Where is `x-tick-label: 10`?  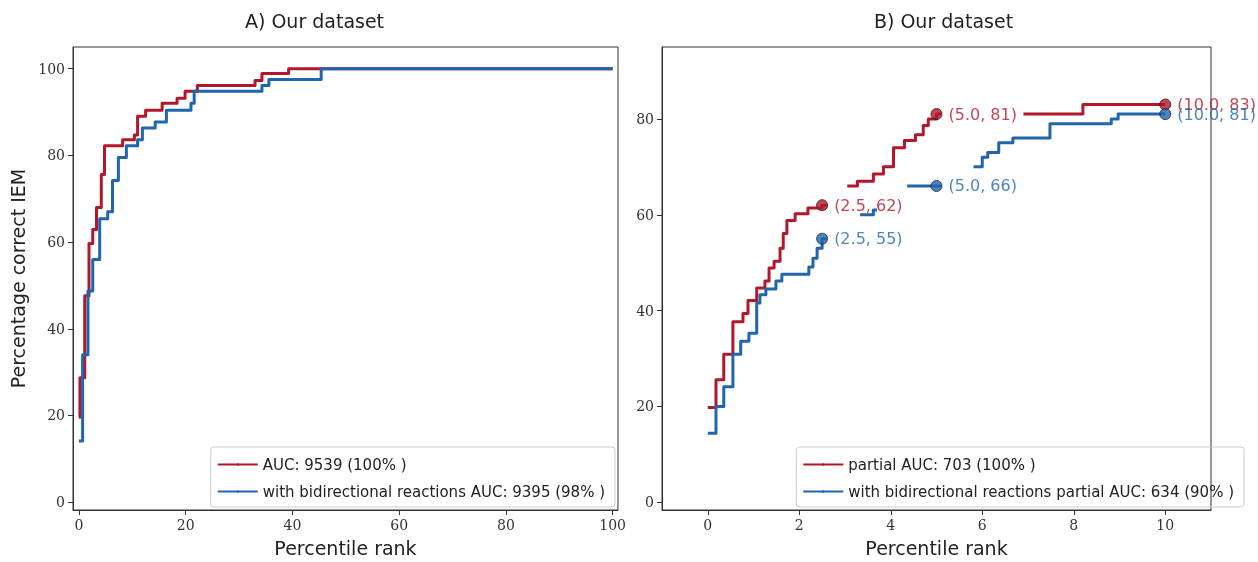
x-tick-label: 10 is located at coordinates (1165, 525).